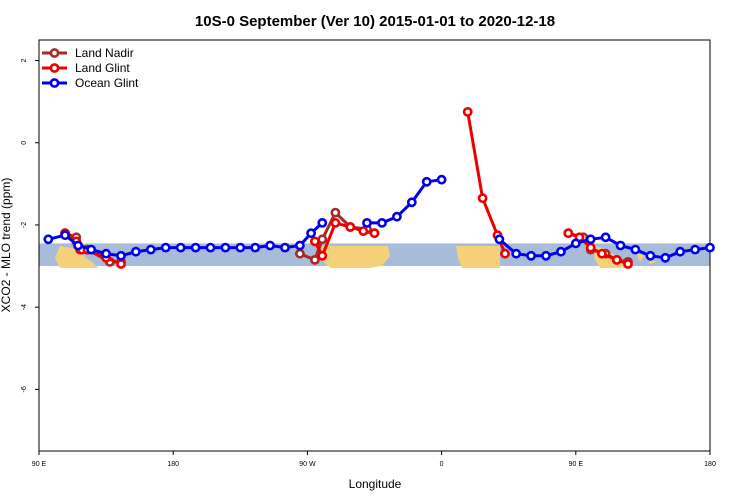 Image resolution: width=750 pixels, height=500 pixels. Describe the element at coordinates (107, 83) in the screenshot. I see `legend-label: Ocean Glint` at that location.